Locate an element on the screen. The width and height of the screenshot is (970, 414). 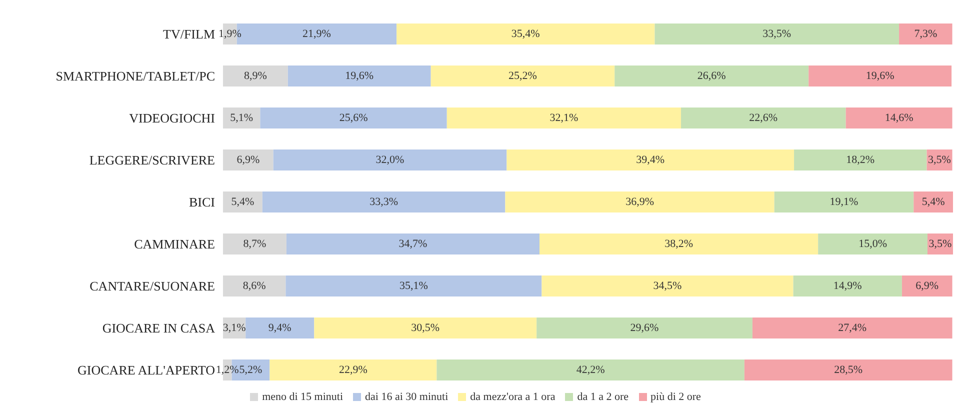
data-label: 29,6% is located at coordinates (644, 328).